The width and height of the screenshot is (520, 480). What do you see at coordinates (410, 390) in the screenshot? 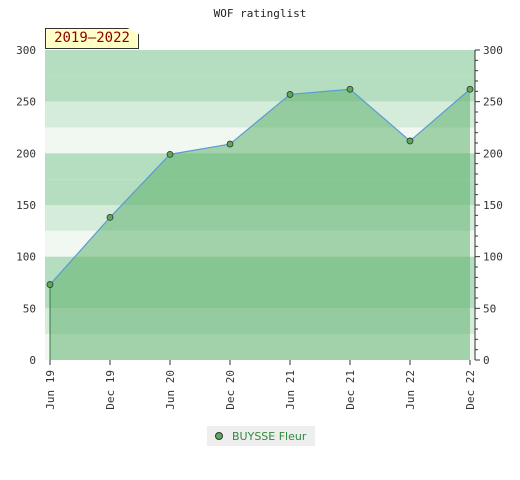
I see `x-tick-label: Jun 22` at bounding box center [410, 390].